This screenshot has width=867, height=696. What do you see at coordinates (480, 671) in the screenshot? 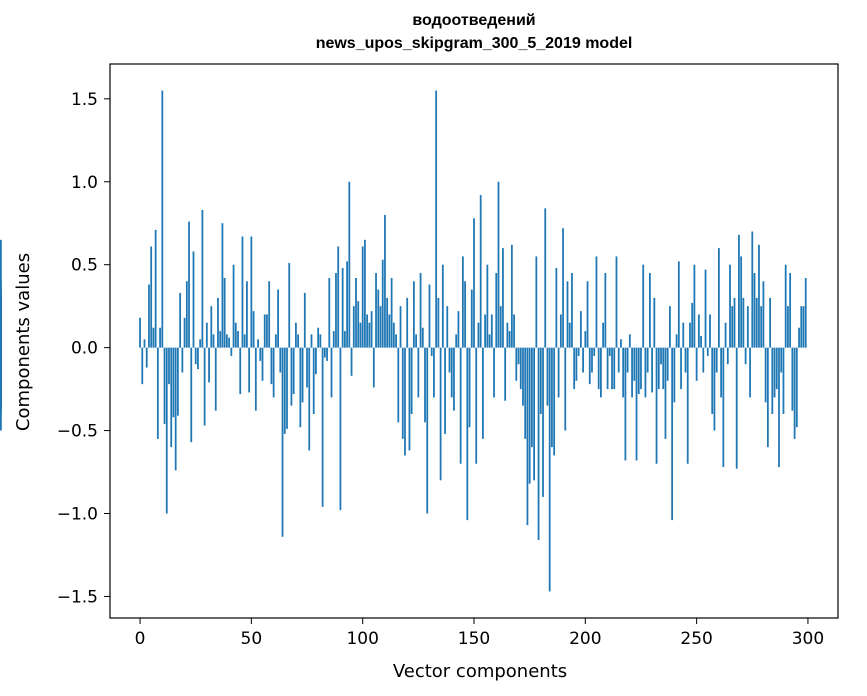
I see `x-axis-label: Vector components` at bounding box center [480, 671].